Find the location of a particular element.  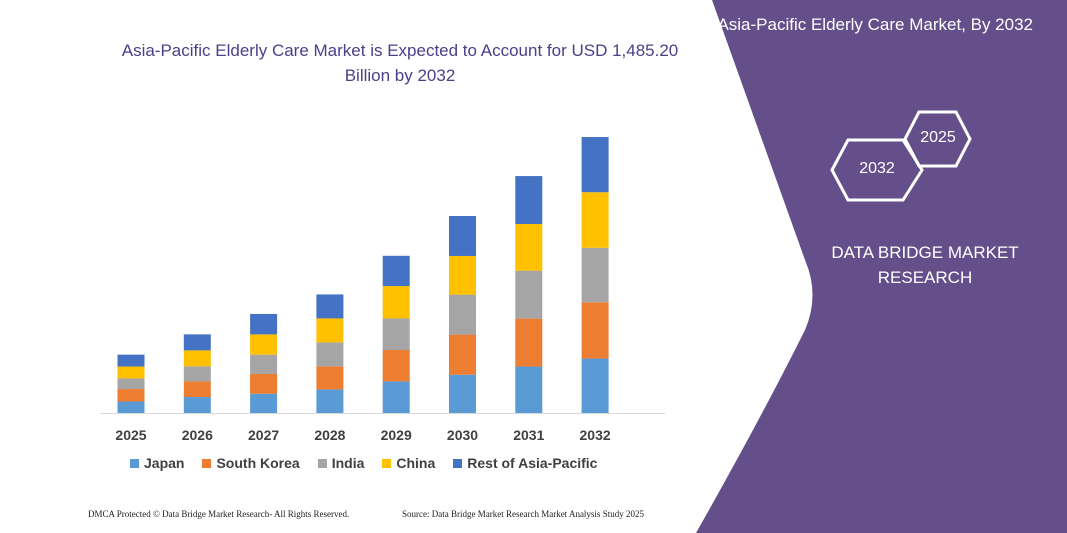

bar-segment-south-korea-2025 is located at coordinates (131, 395).